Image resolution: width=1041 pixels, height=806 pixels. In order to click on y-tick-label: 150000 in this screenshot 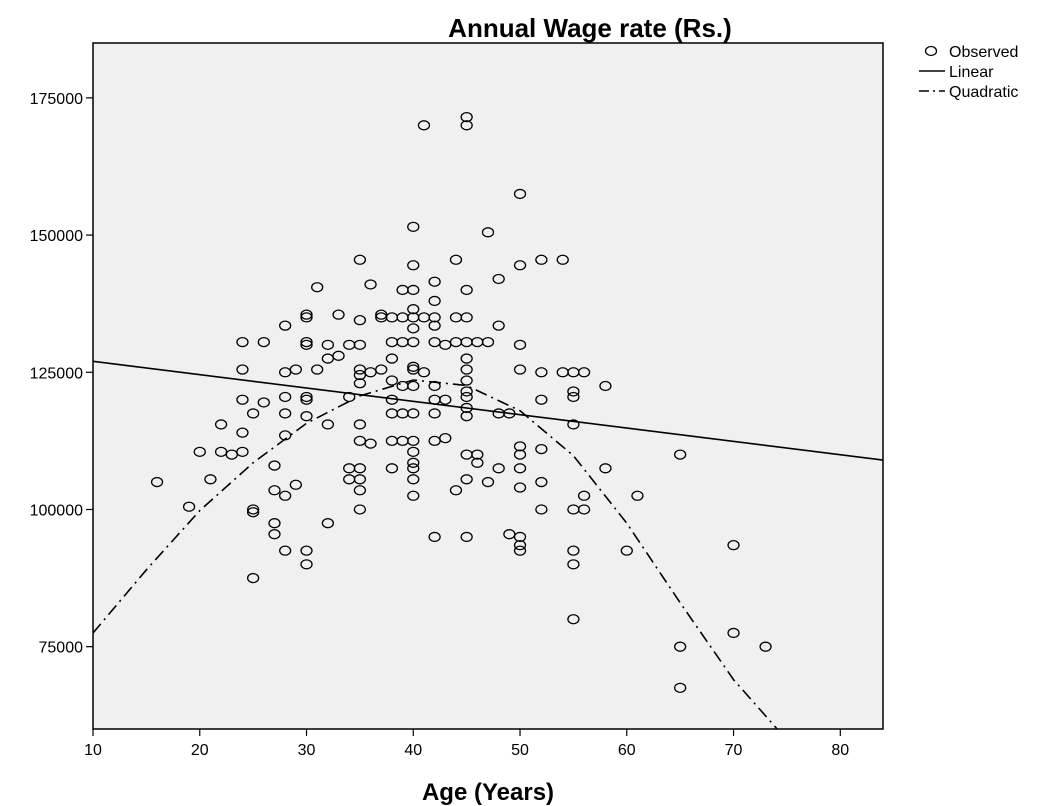, I will do `click(56, 236)`.